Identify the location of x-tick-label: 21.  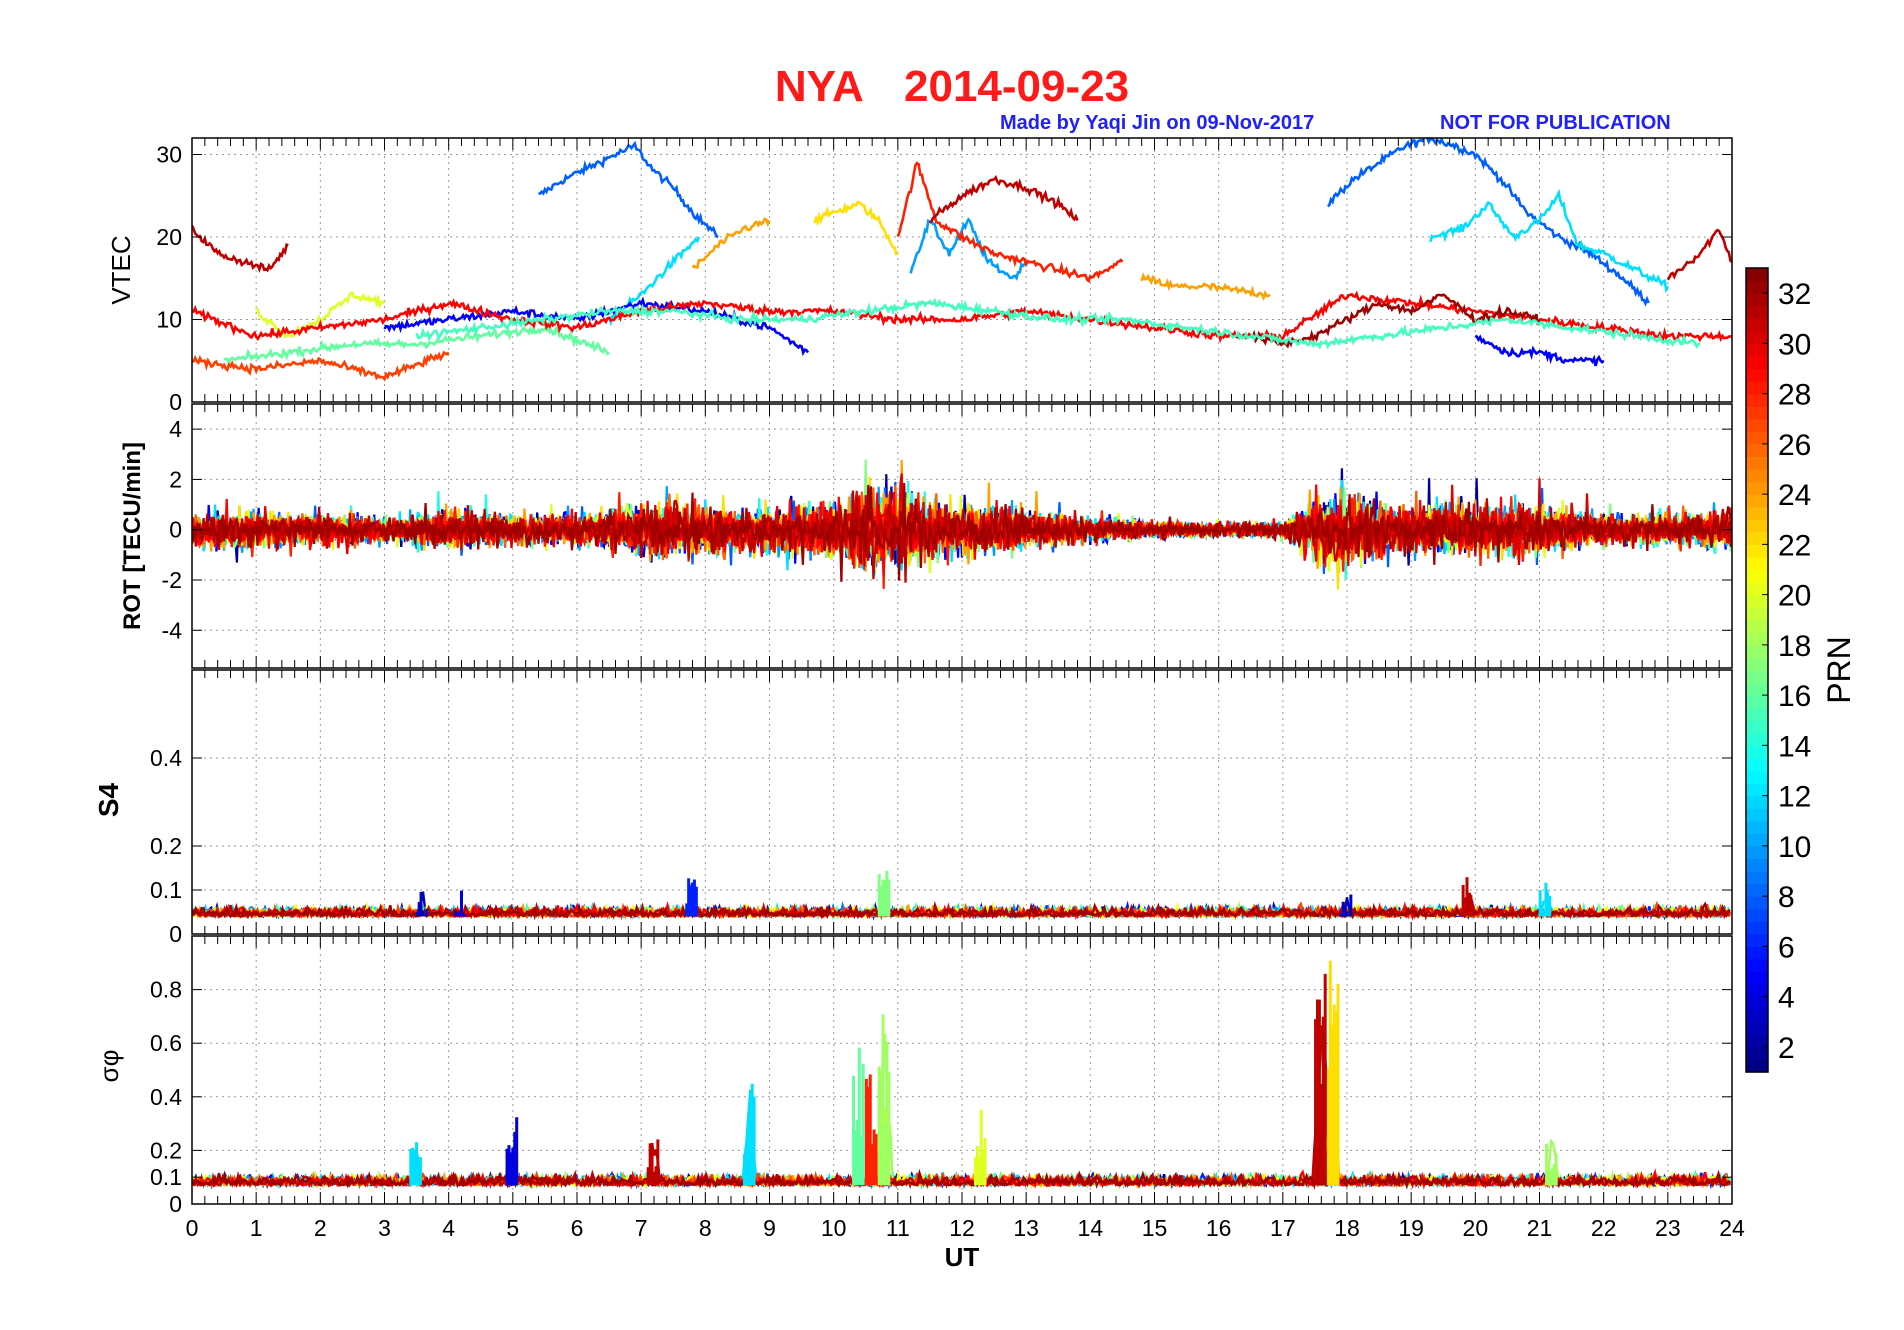
(1540, 1228).